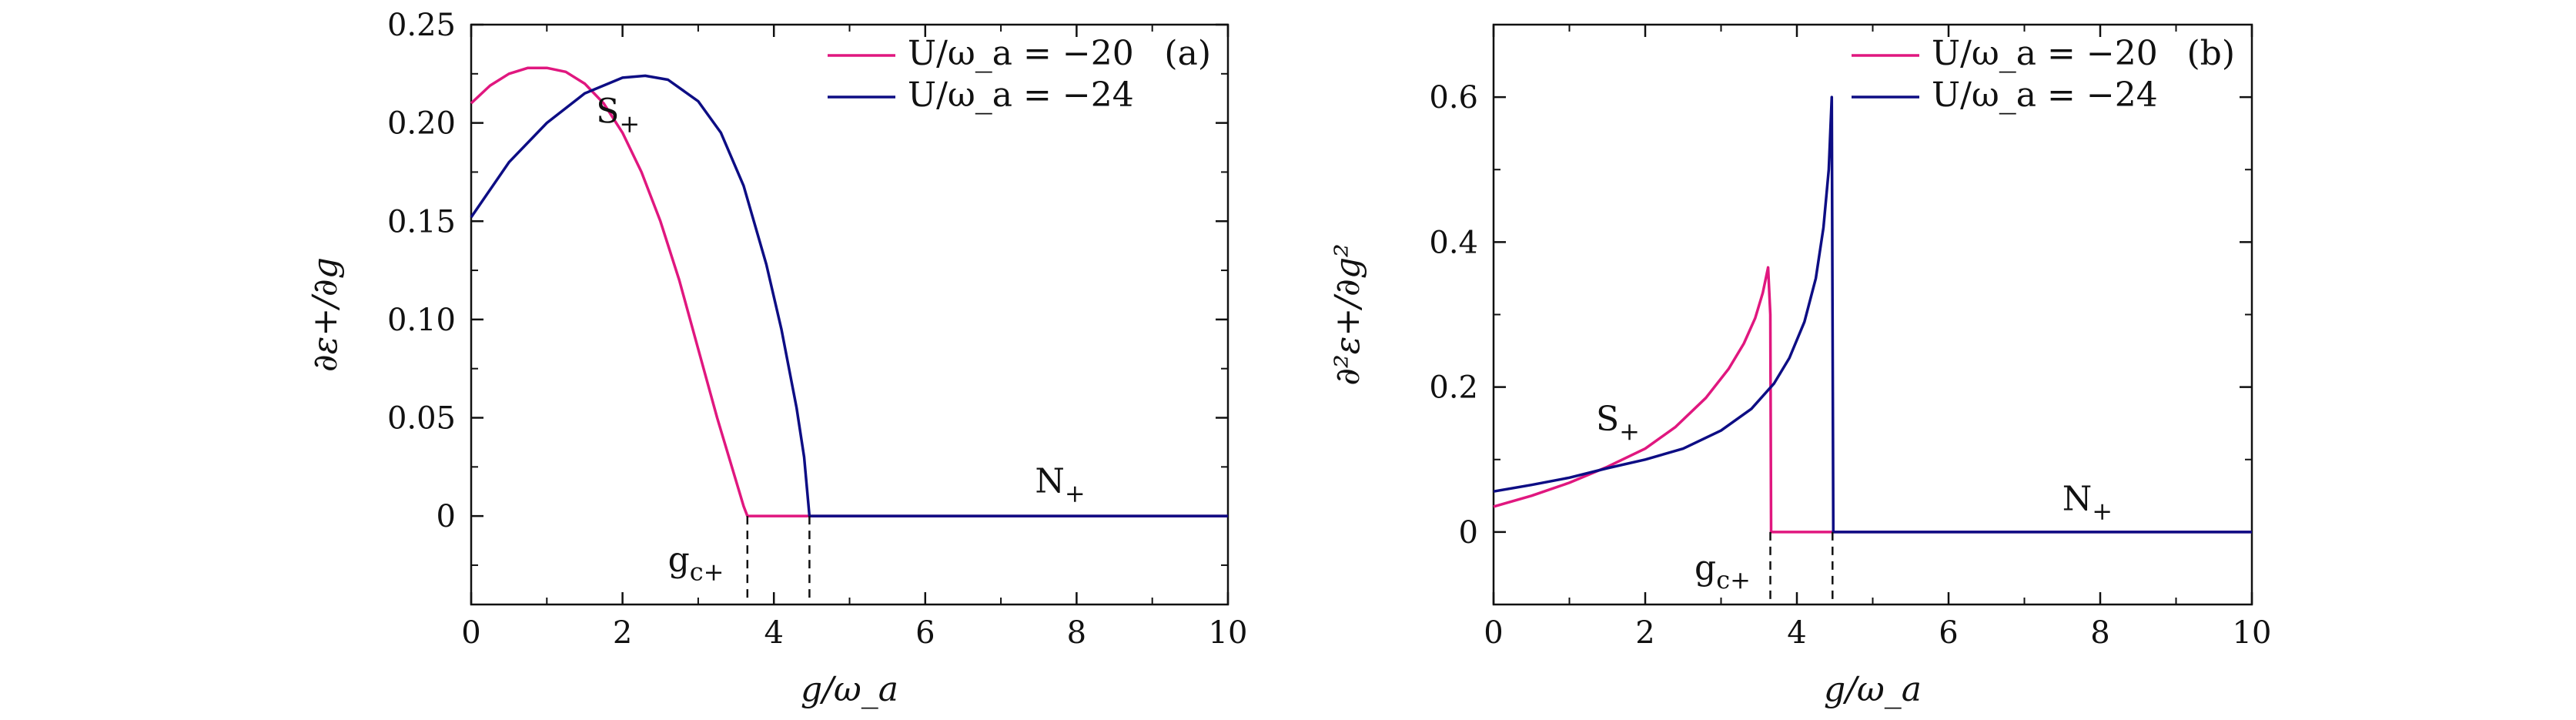  I want to click on y-tick-label: 0.4, so click(1453, 242).